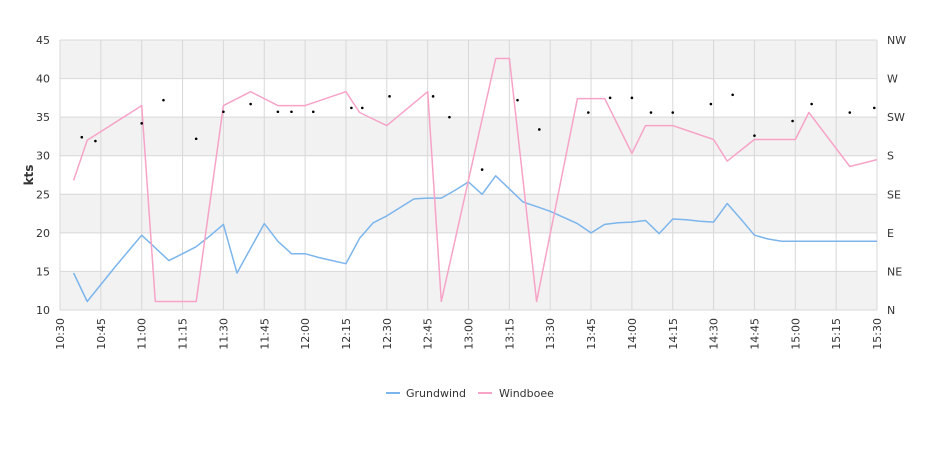 This screenshot has height=450, width=940. I want to click on y-tick-label: 25, so click(43, 194).